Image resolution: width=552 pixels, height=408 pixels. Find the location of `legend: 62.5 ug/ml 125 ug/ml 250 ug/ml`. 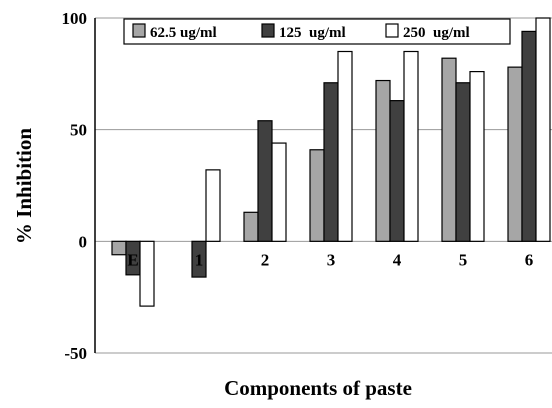

legend: 62.5 ug/ml 125 ug/ml 250 ug/ml is located at coordinates (317, 31).